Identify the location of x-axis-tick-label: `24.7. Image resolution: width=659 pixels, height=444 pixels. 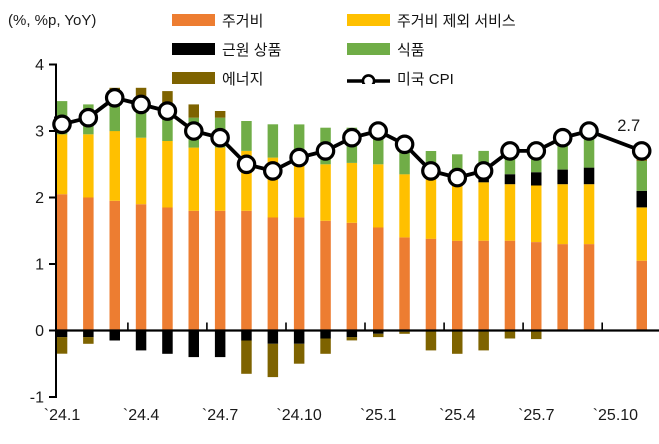
(220, 415).